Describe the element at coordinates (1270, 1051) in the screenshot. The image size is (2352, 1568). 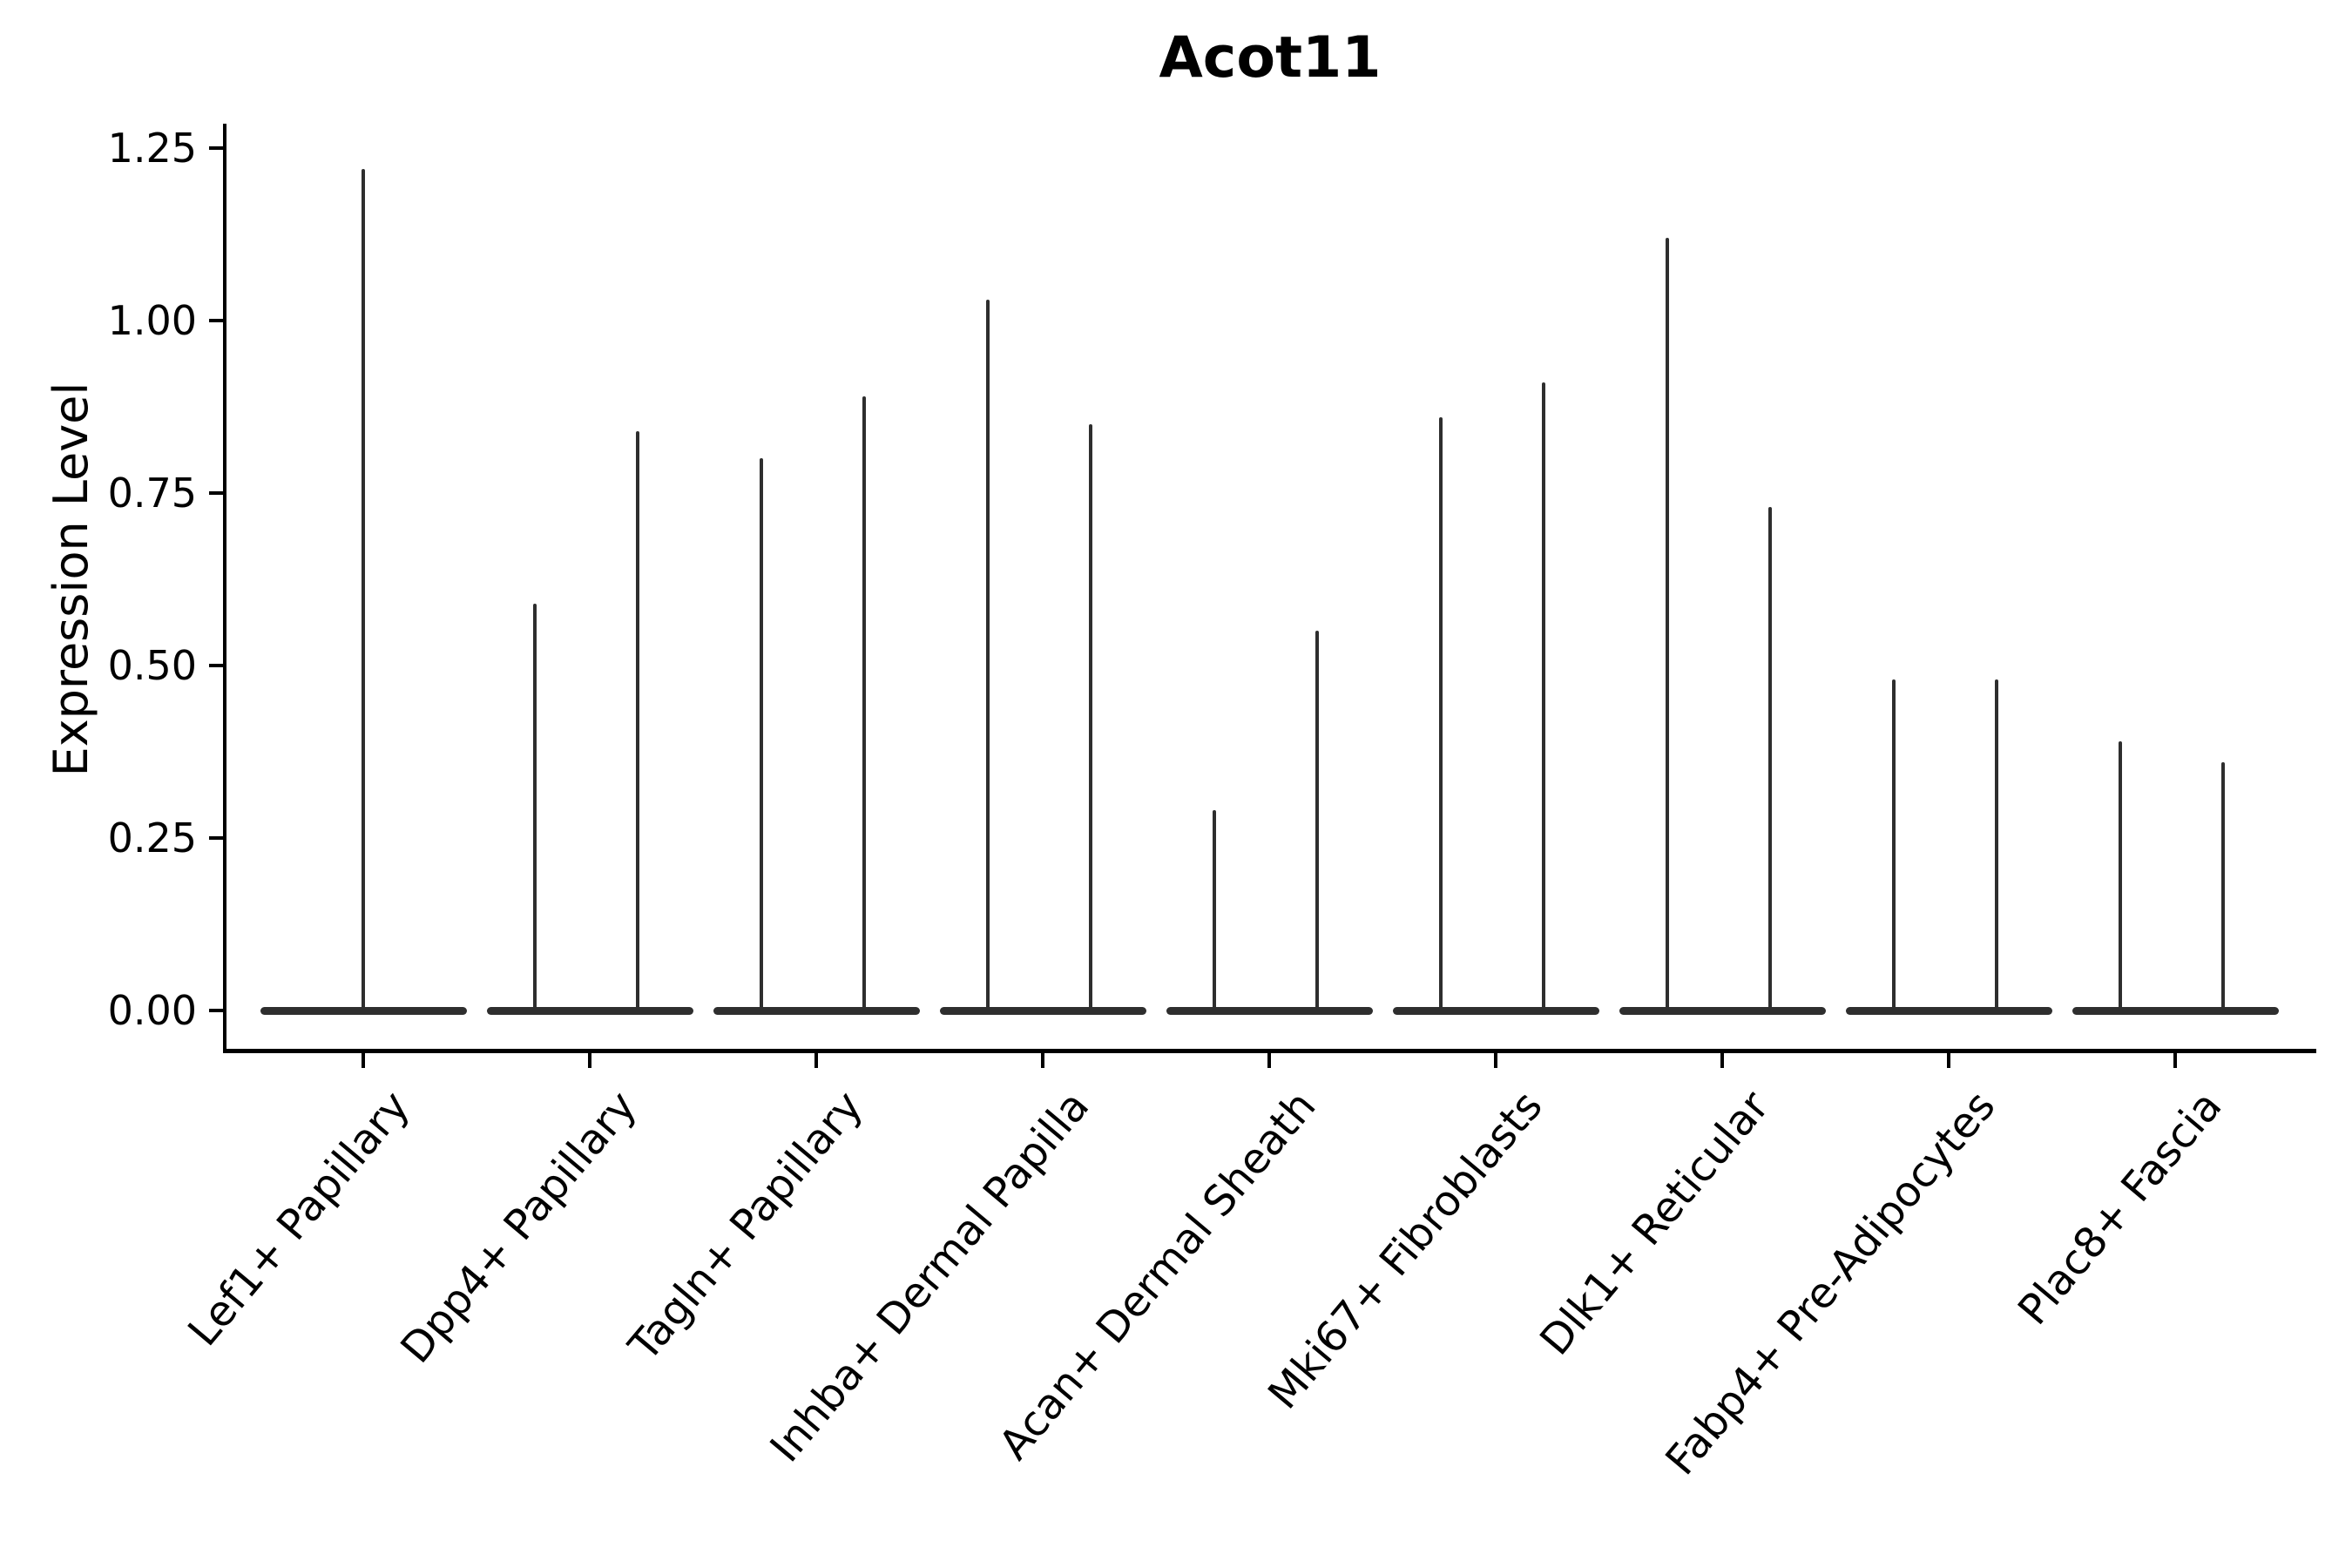
I see `x-axis-spine` at that location.